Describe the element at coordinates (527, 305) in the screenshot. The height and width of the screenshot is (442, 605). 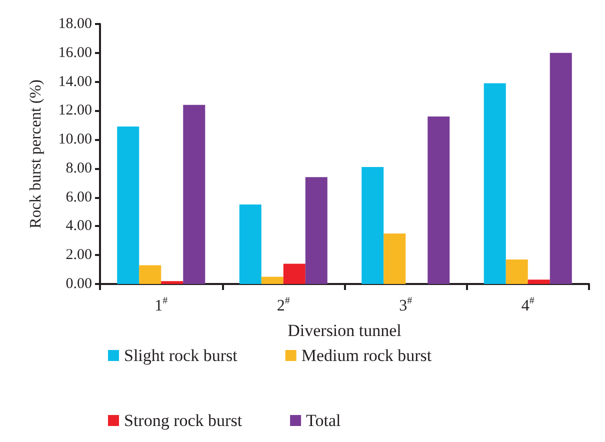
I see `x-tick-label: 4#` at that location.